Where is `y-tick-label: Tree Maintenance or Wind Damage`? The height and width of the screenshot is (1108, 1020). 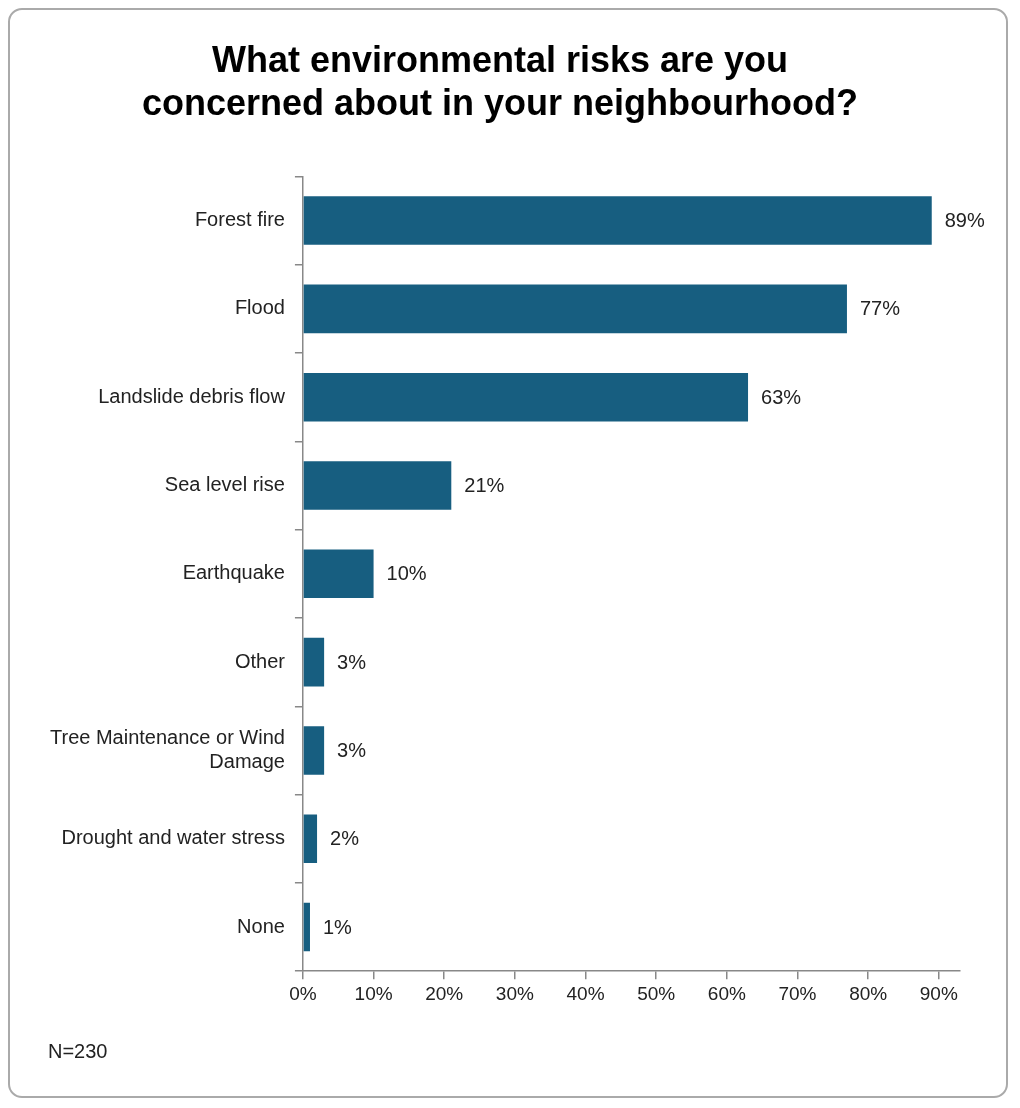
y-tick-label: Tree Maintenance or Wind Damage is located at coordinates (167, 748).